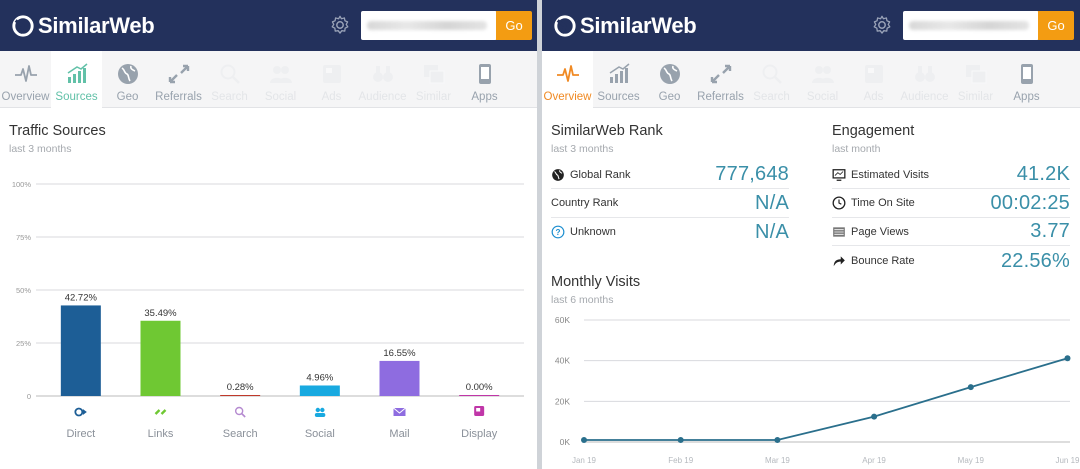  What do you see at coordinates (1067, 460) in the screenshot?
I see `x-tick-label: Jun 19` at bounding box center [1067, 460].